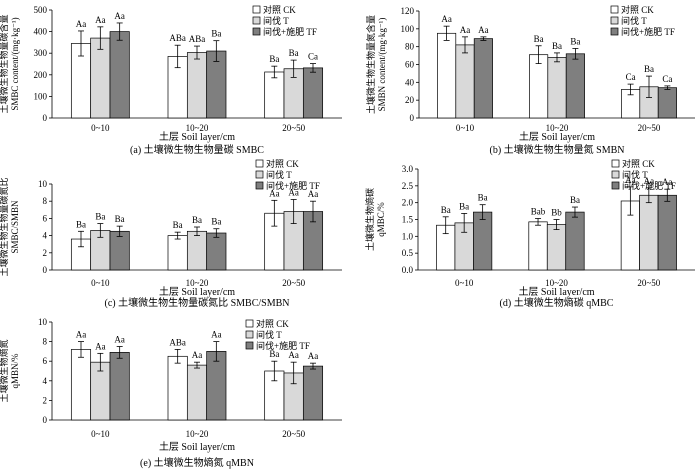 This screenshot has height=476, width=700. Describe the element at coordinates (15, 227) in the screenshot. I see `y-axis-title-en: SMBC/SMBN` at that location.